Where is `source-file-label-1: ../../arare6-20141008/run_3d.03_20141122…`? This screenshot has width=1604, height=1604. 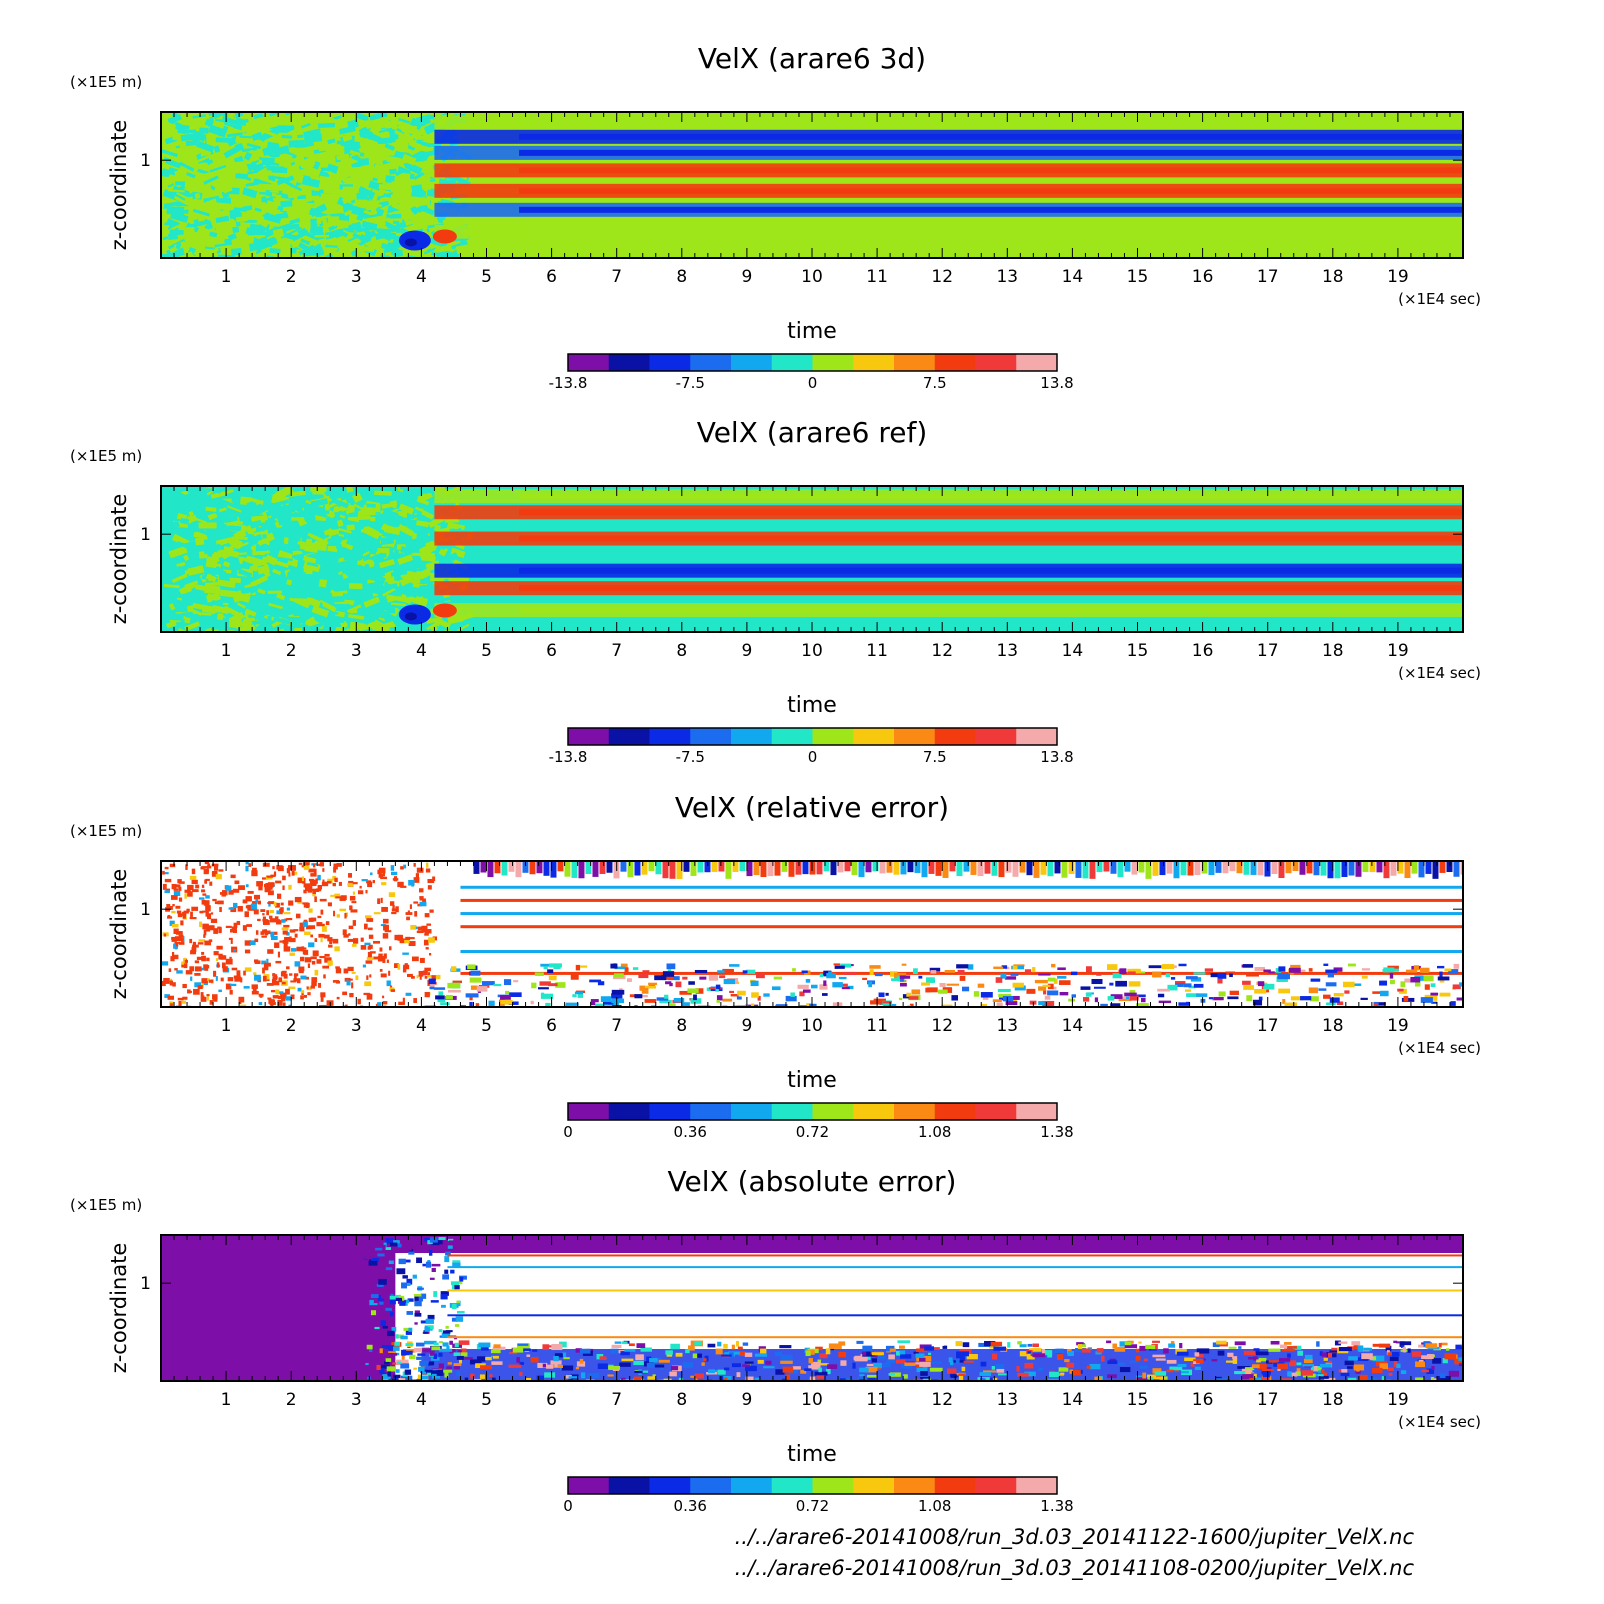 source-file-label-1: ../../arare6-20141008/run_3d.03_20141122… is located at coordinates (1074, 1537).